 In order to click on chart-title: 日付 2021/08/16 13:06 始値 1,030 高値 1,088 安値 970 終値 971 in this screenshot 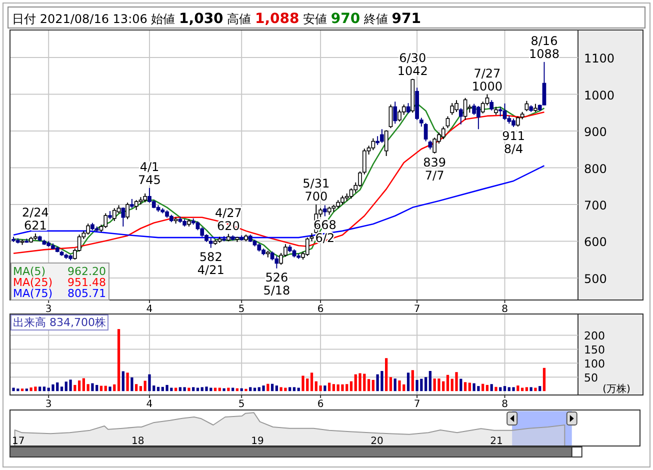, I will do `click(216, 19)`.